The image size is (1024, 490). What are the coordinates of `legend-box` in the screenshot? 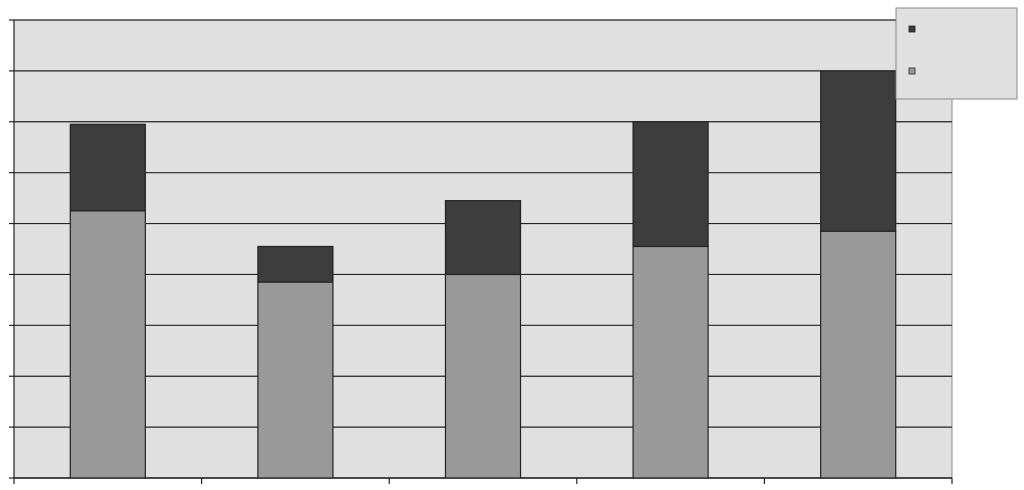 It's located at (956, 53).